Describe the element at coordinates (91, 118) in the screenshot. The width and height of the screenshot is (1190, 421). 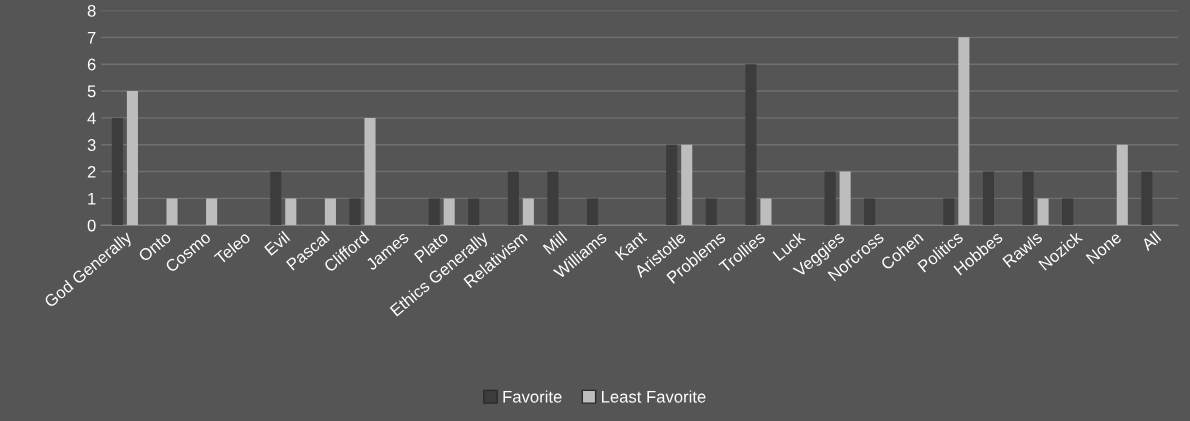
I see `y-tick-label: 4` at that location.